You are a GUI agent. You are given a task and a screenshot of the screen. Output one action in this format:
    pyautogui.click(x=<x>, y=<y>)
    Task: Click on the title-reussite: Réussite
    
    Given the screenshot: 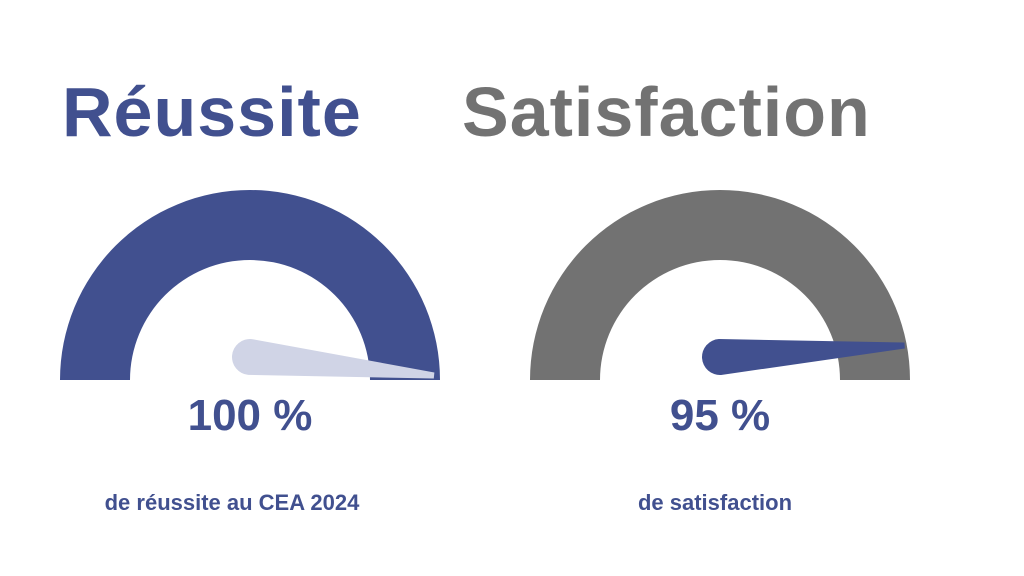 What is the action you would take?
    pyautogui.click(x=212, y=112)
    